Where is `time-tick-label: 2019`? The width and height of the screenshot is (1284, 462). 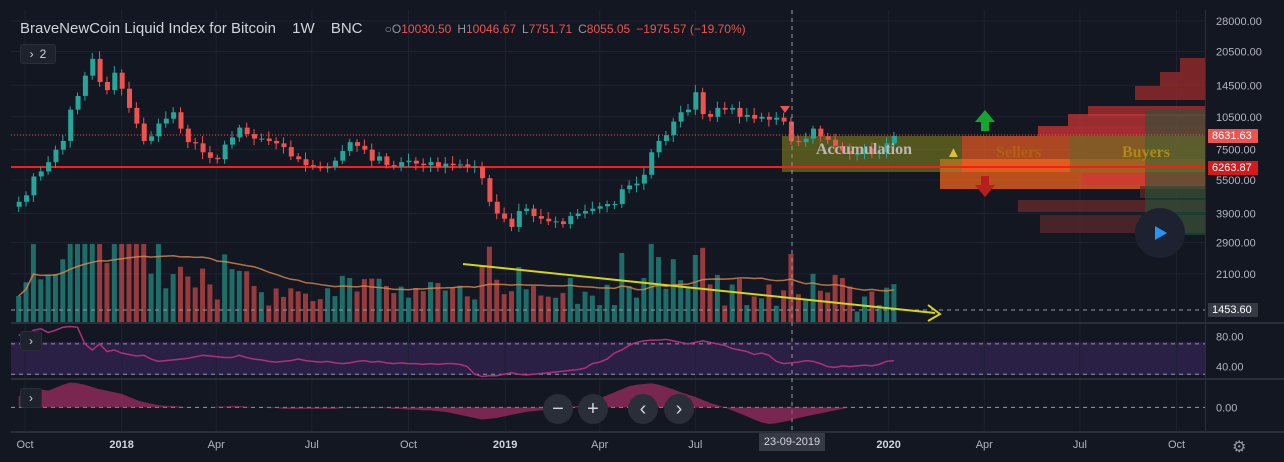
time-tick-label: 2019 is located at coordinates (505, 445).